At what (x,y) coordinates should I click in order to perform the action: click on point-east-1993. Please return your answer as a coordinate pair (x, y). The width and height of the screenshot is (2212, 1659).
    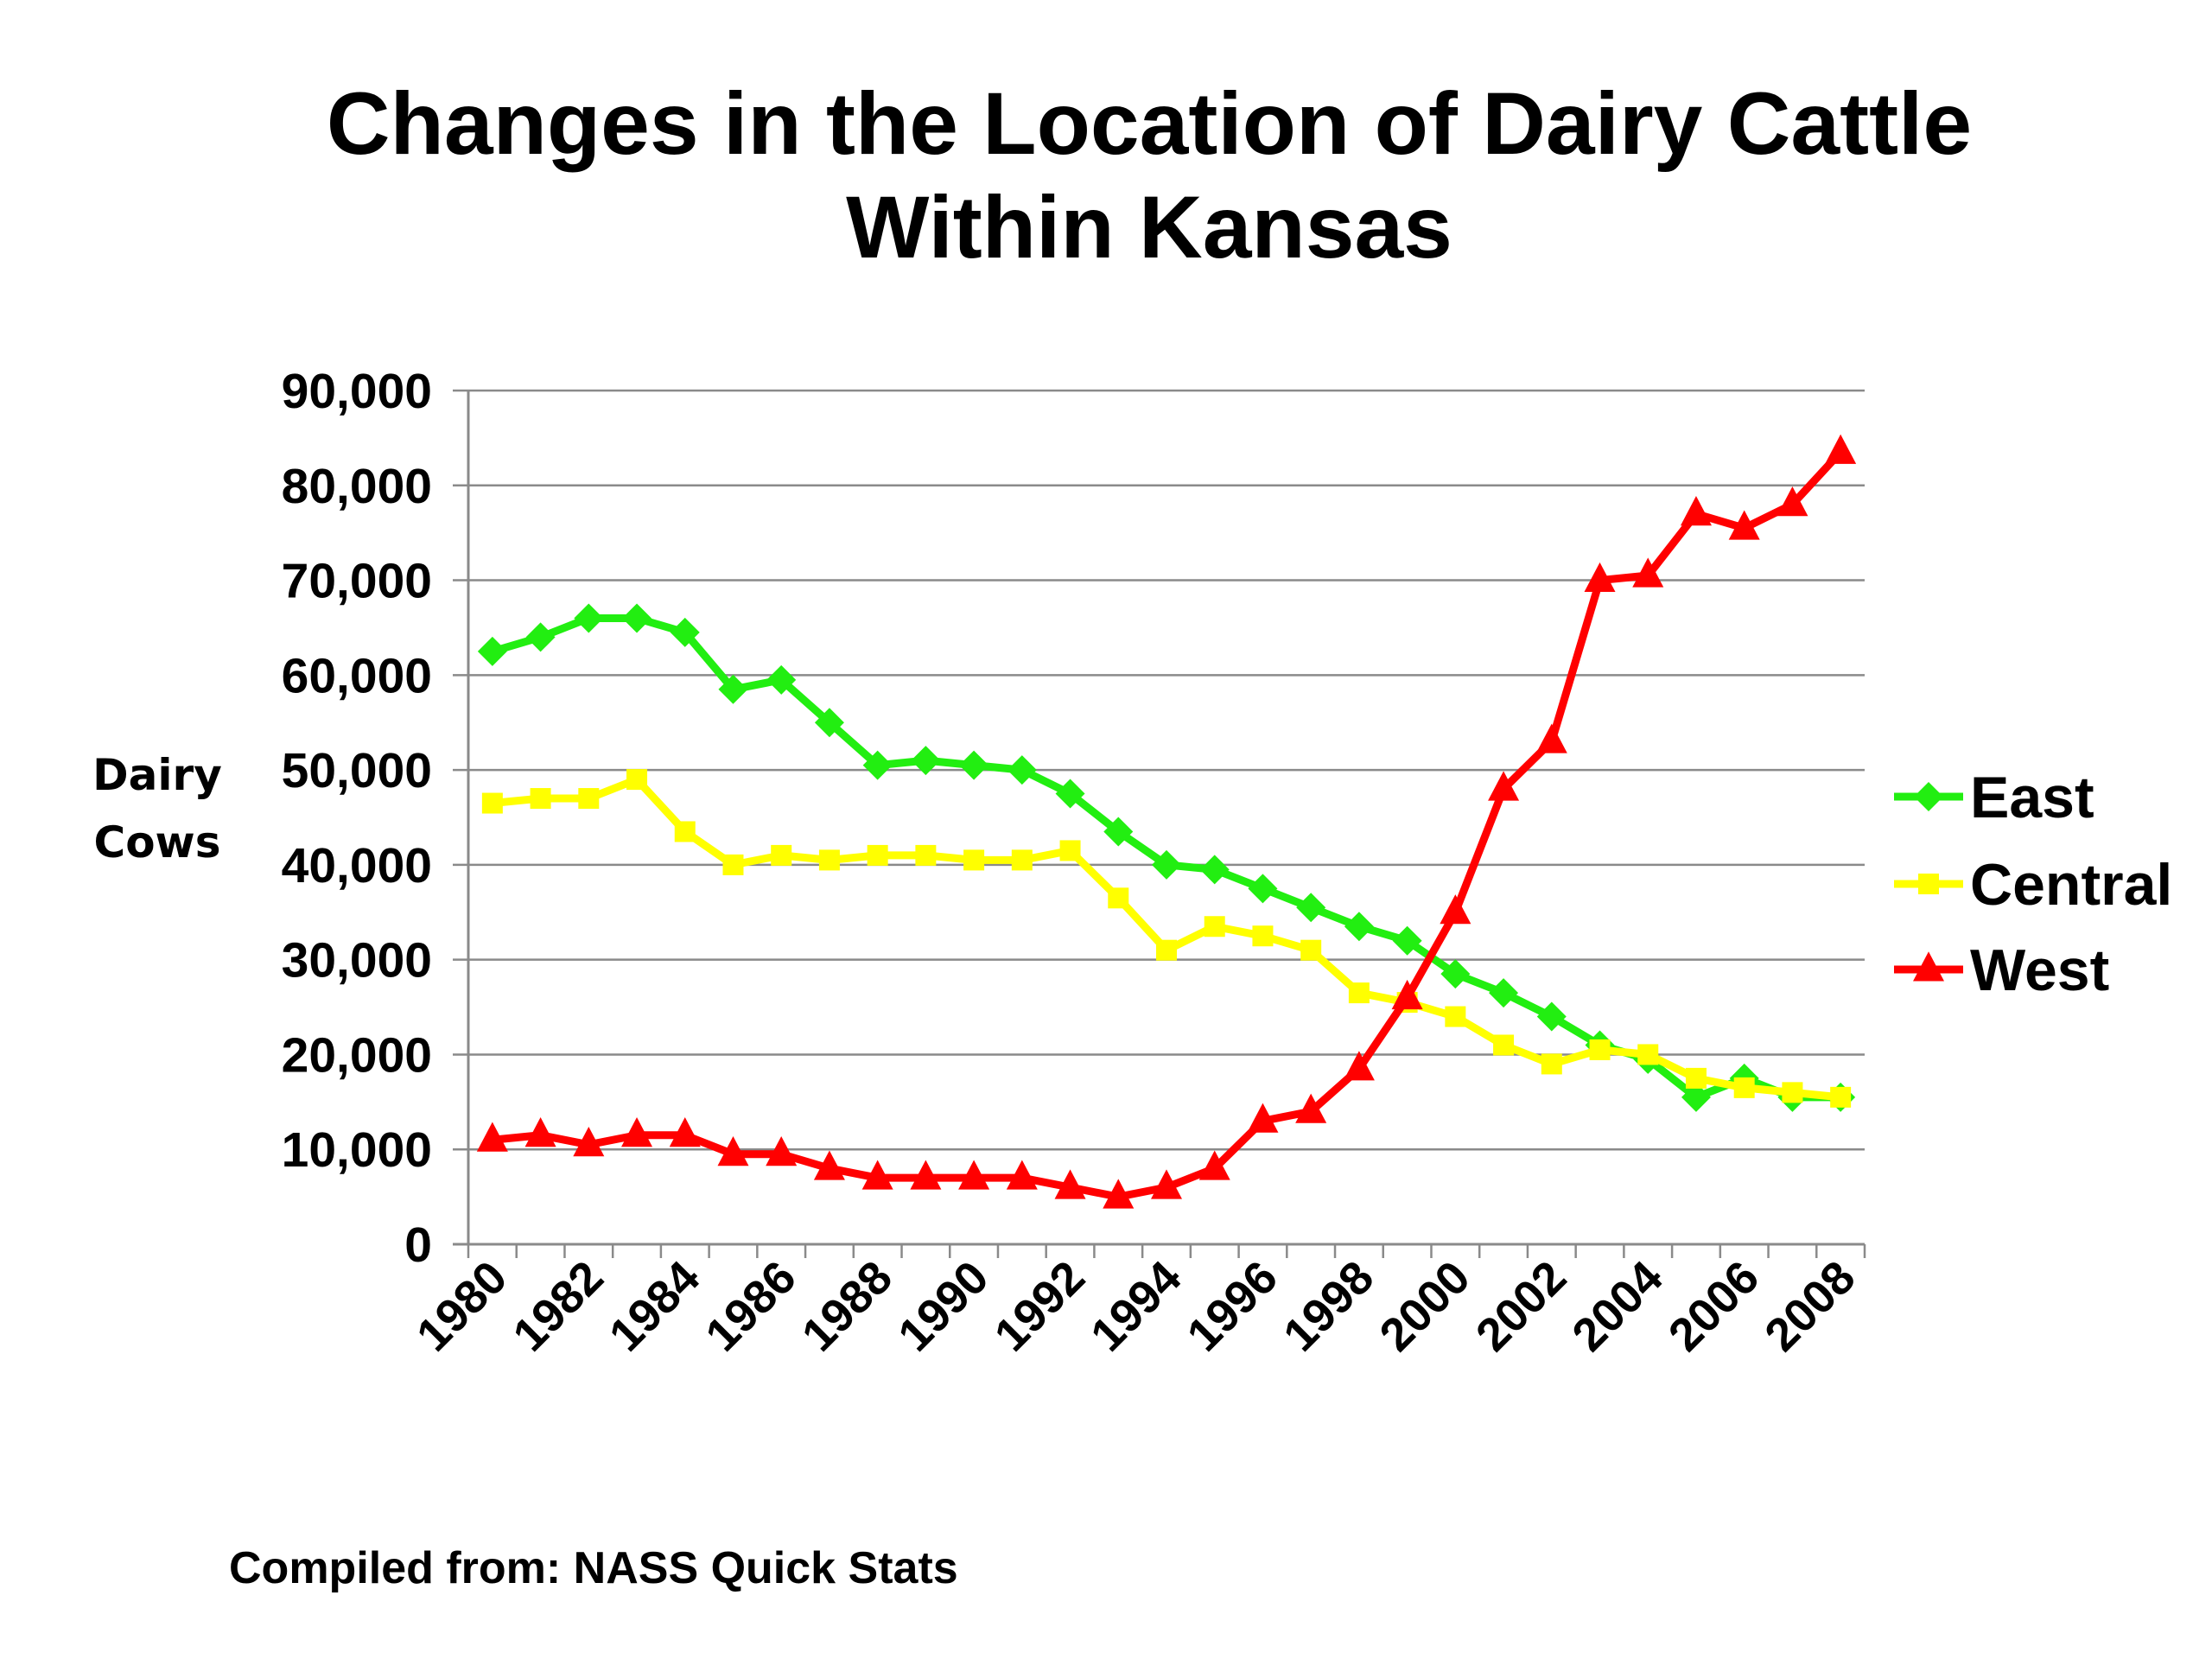
    Looking at the image, I should click on (1118, 832).